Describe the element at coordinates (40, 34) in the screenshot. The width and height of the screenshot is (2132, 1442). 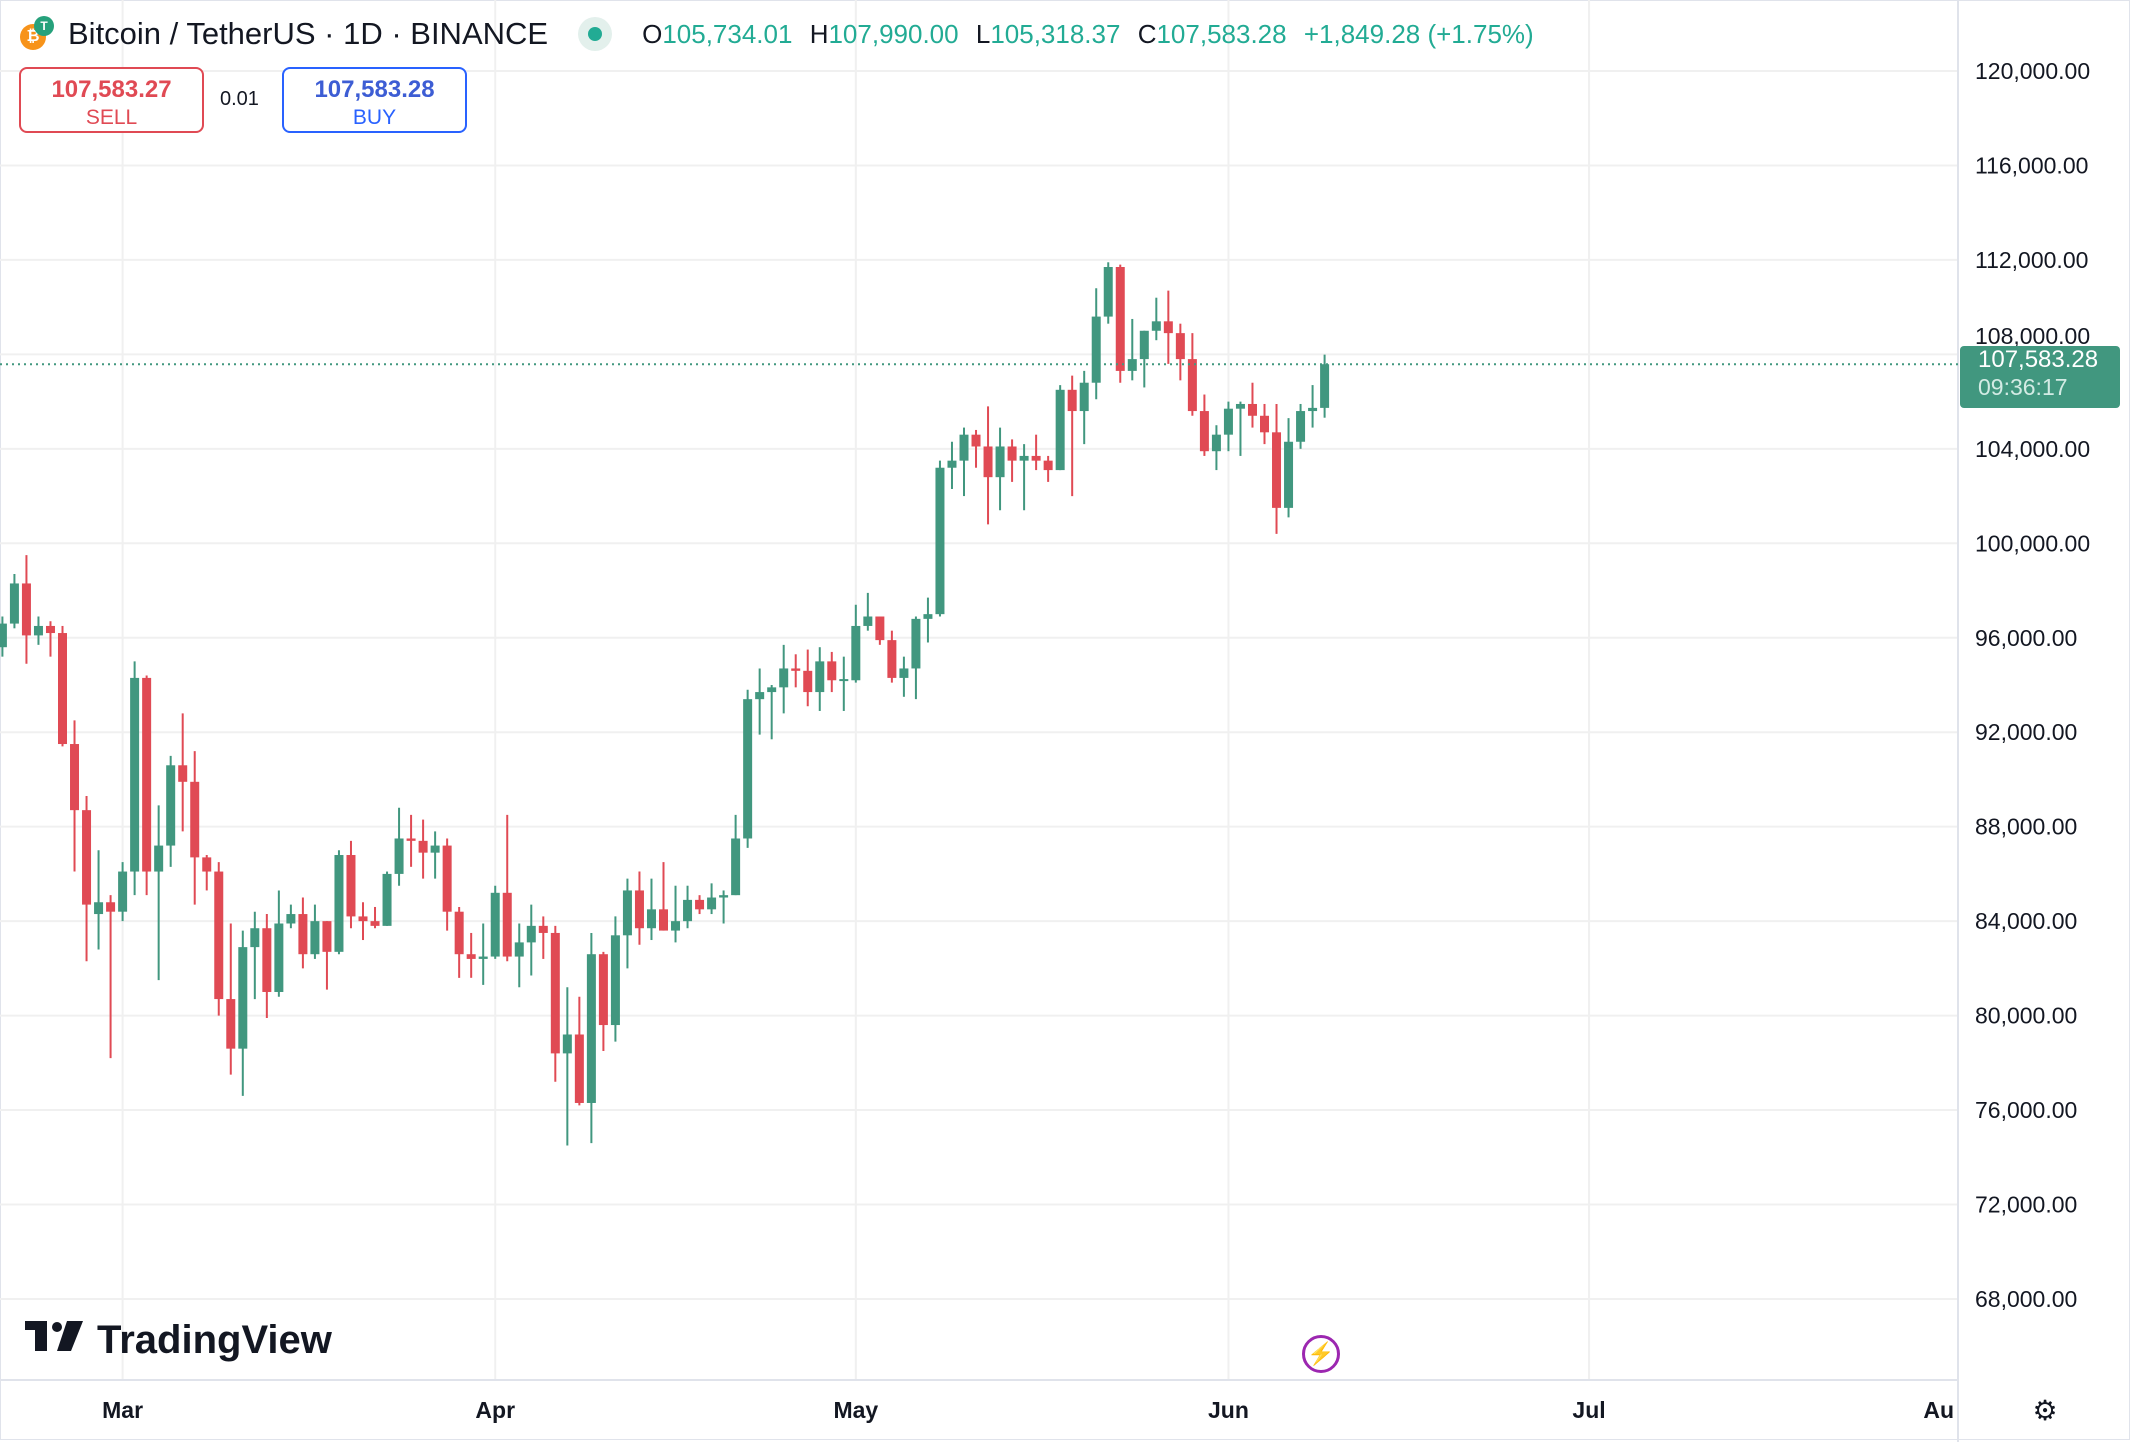
I see `bitcoin-tether-icon: ₿ T` at that location.